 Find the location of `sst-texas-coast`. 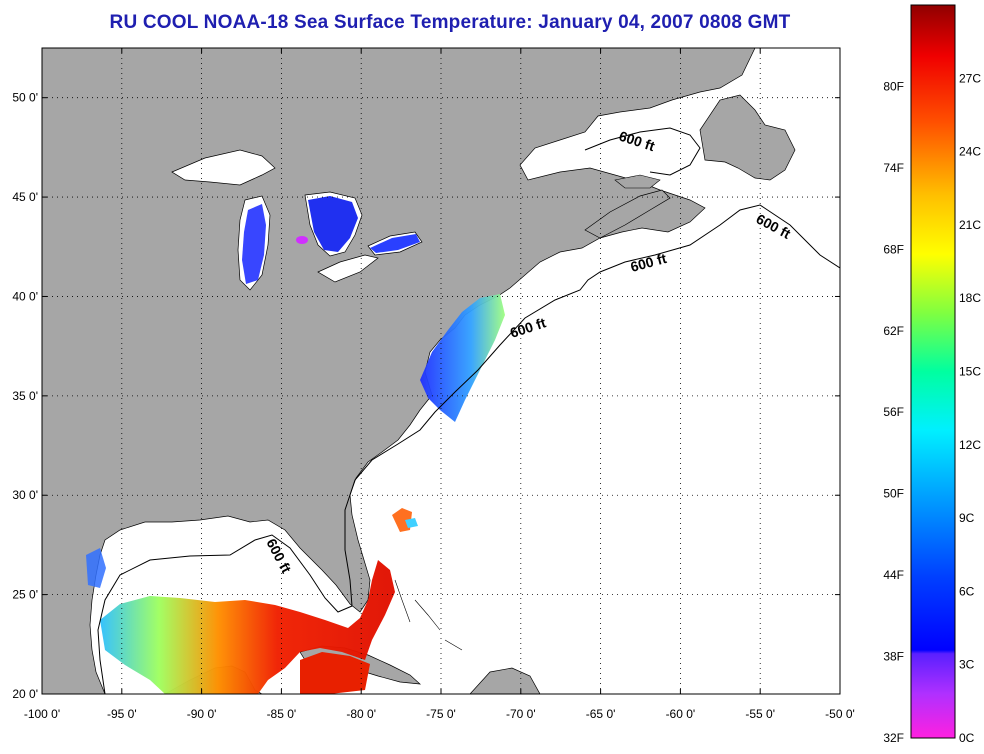

sst-texas-coast is located at coordinates (96, 568).